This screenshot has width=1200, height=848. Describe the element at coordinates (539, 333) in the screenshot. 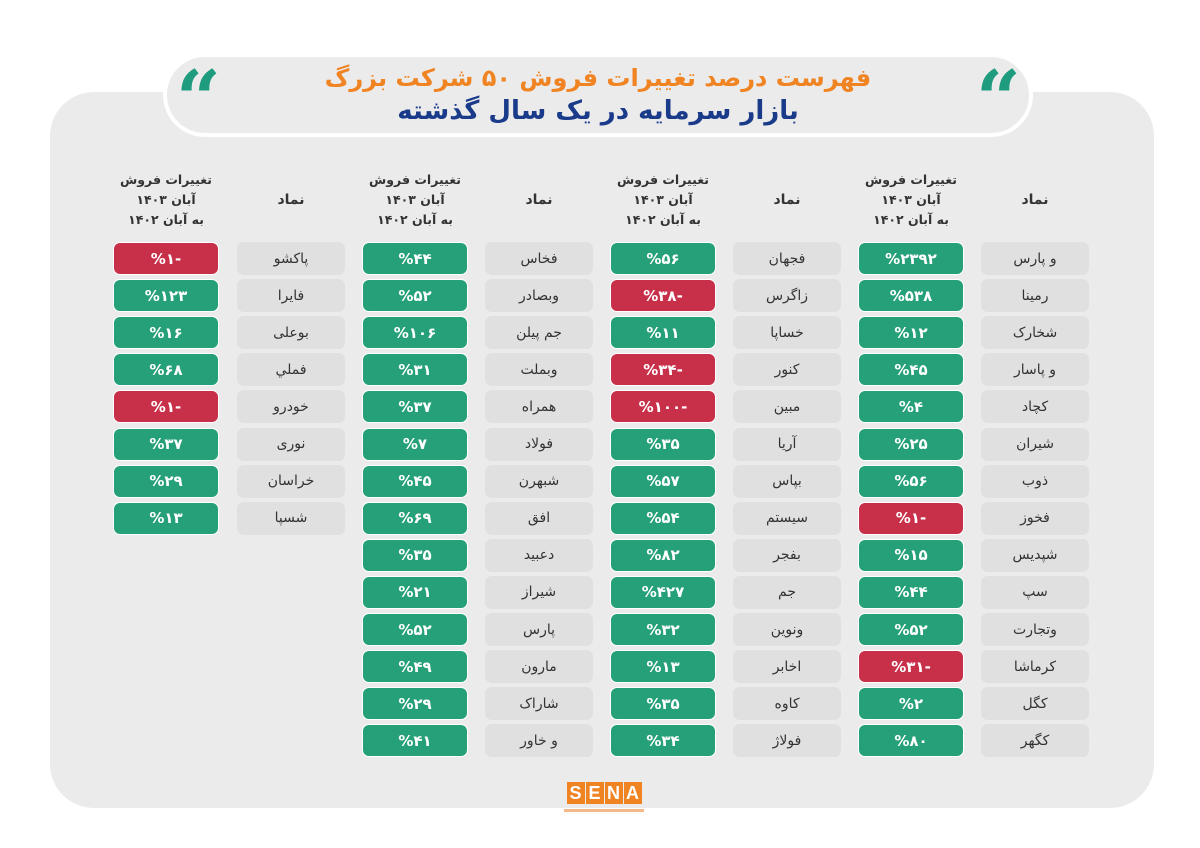

I see `symbol-cell: جم پیلن` at that location.